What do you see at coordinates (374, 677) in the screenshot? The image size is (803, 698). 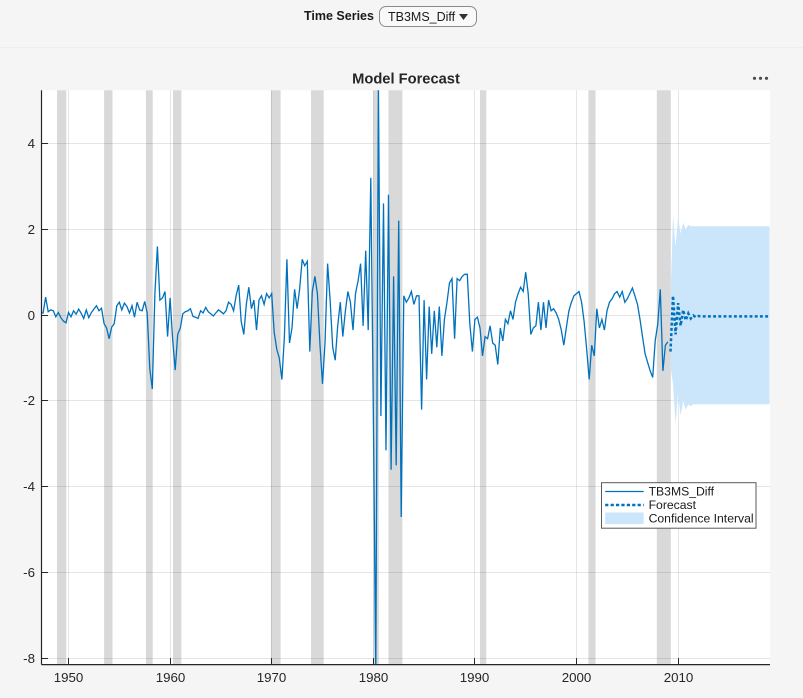 I see `svg-text: 1980` at bounding box center [374, 677].